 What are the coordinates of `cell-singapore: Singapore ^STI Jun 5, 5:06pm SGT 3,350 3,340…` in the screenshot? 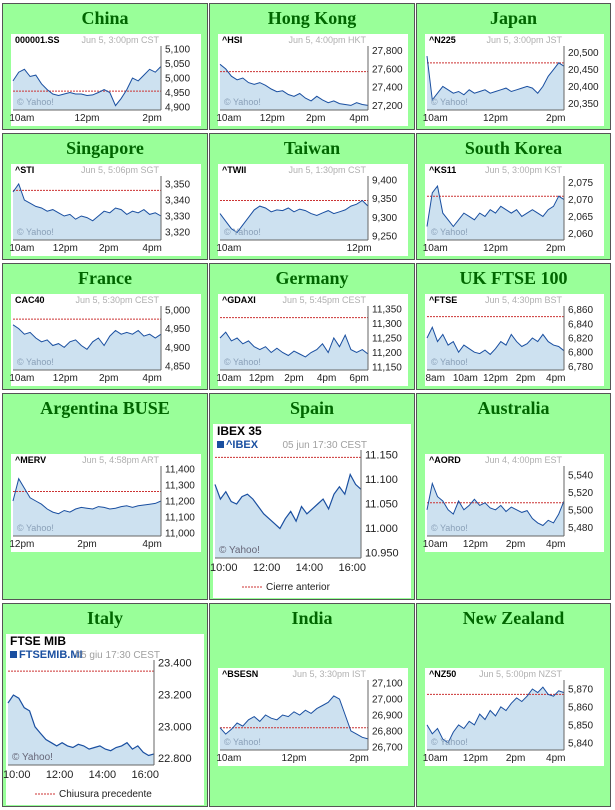 It's located at (105, 196).